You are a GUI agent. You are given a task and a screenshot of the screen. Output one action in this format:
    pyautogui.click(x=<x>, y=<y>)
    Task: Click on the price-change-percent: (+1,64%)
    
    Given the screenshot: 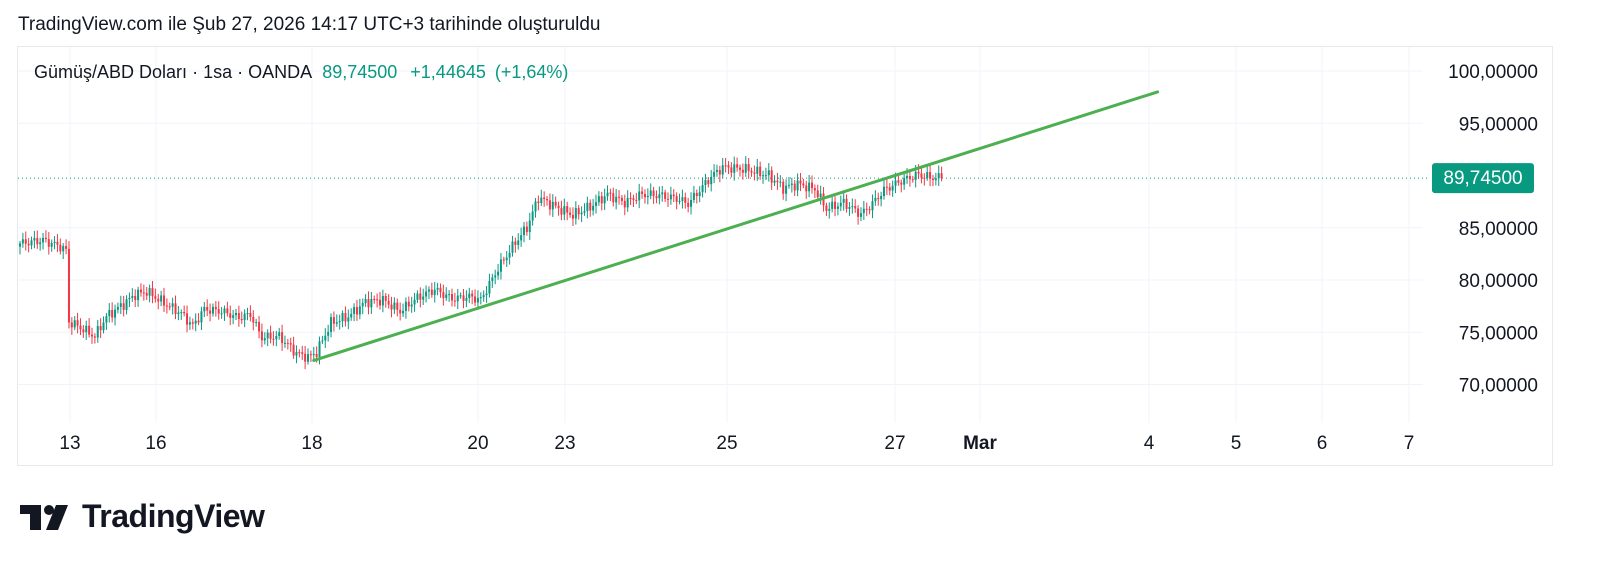 What is the action you would take?
    pyautogui.click(x=531, y=72)
    